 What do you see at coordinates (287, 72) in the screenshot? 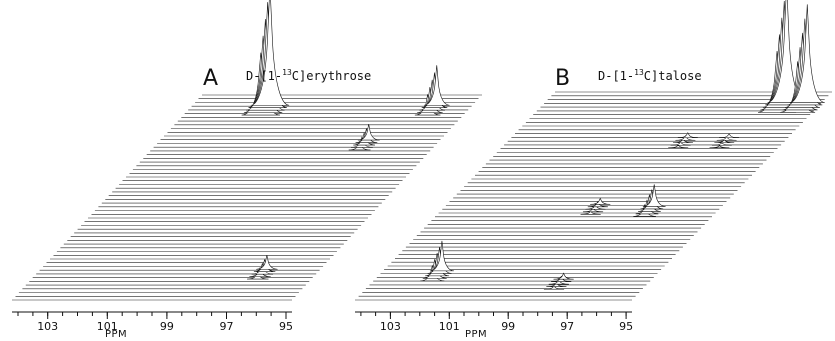
I see `panel-a-title-sup: 13` at bounding box center [287, 72].